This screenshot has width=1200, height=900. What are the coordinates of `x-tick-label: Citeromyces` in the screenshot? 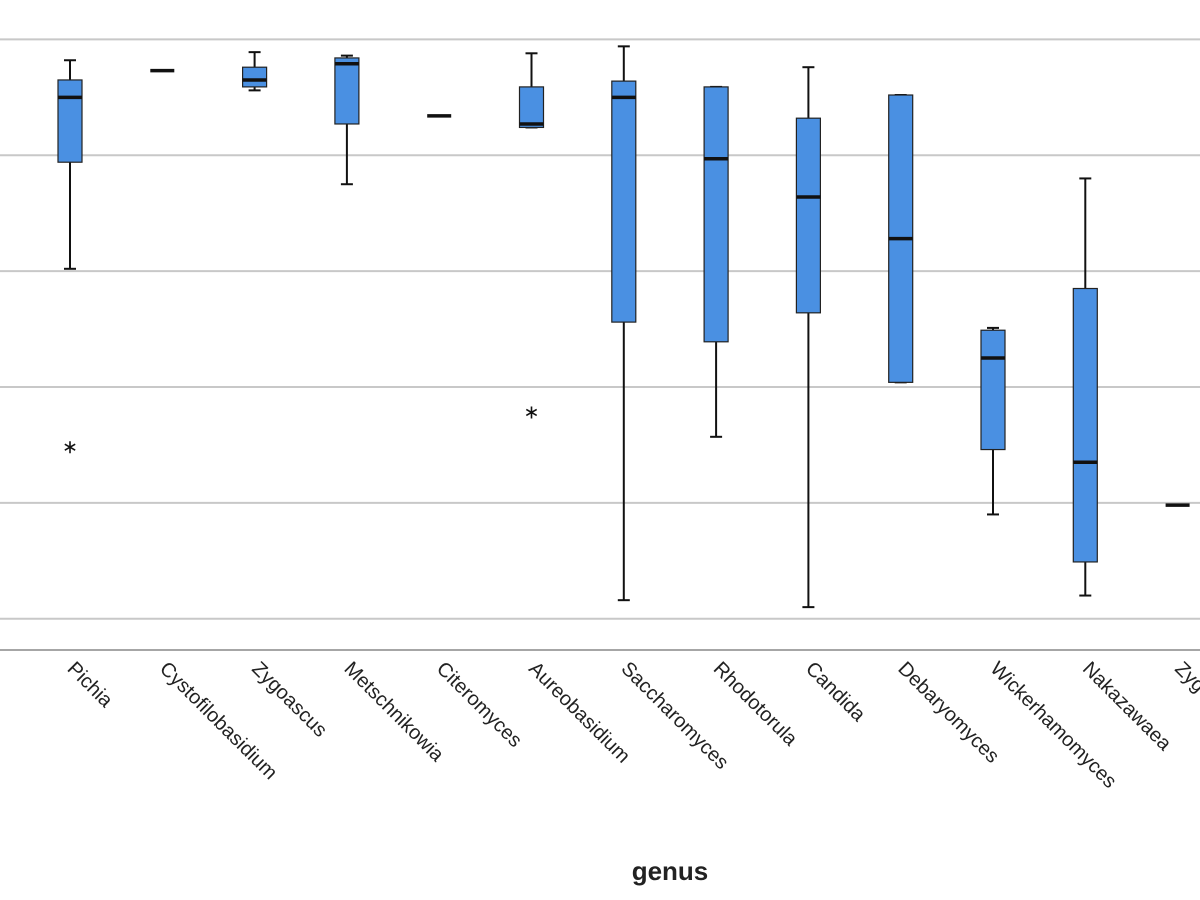 It's located at (479, 705).